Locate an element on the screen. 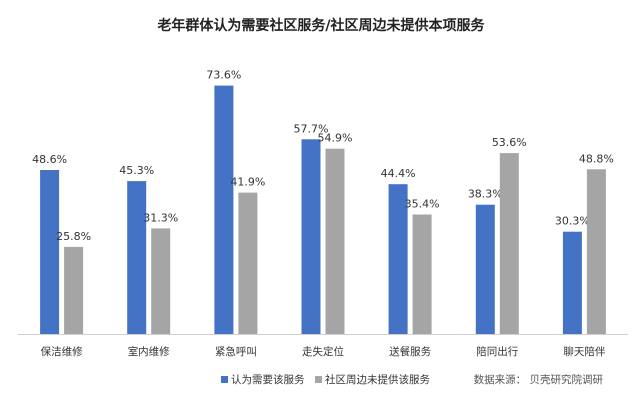 The width and height of the screenshot is (643, 405). value-label-series-1-4: 57.7% is located at coordinates (311, 128).